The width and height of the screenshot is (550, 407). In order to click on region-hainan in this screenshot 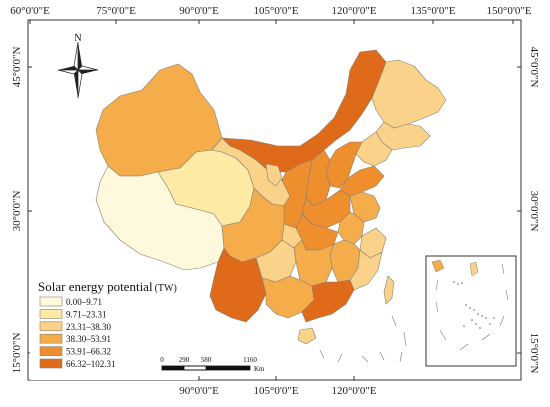, I will do `click(307, 336)`.